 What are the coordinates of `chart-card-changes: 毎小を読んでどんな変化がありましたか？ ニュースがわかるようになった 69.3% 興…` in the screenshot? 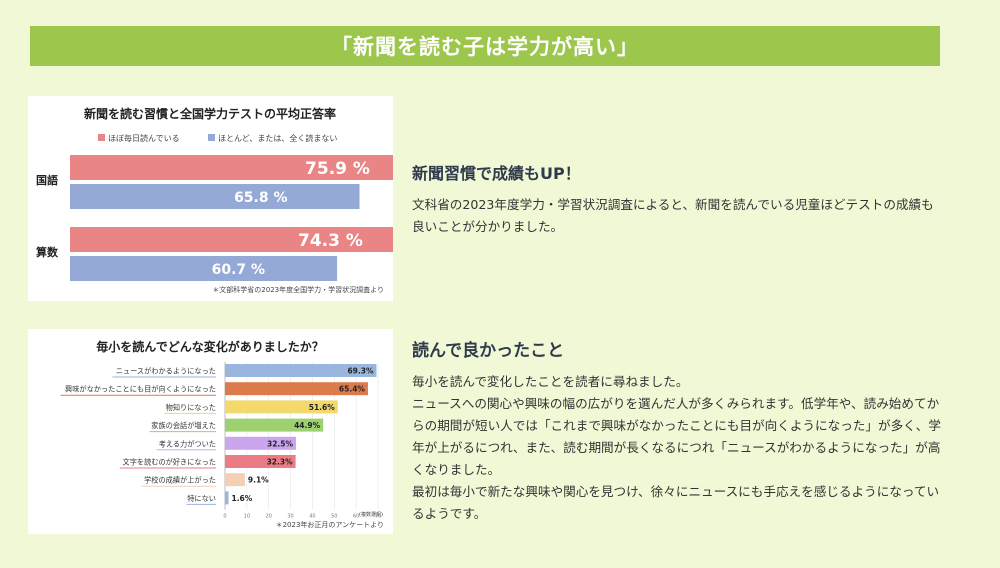 It's located at (210, 431).